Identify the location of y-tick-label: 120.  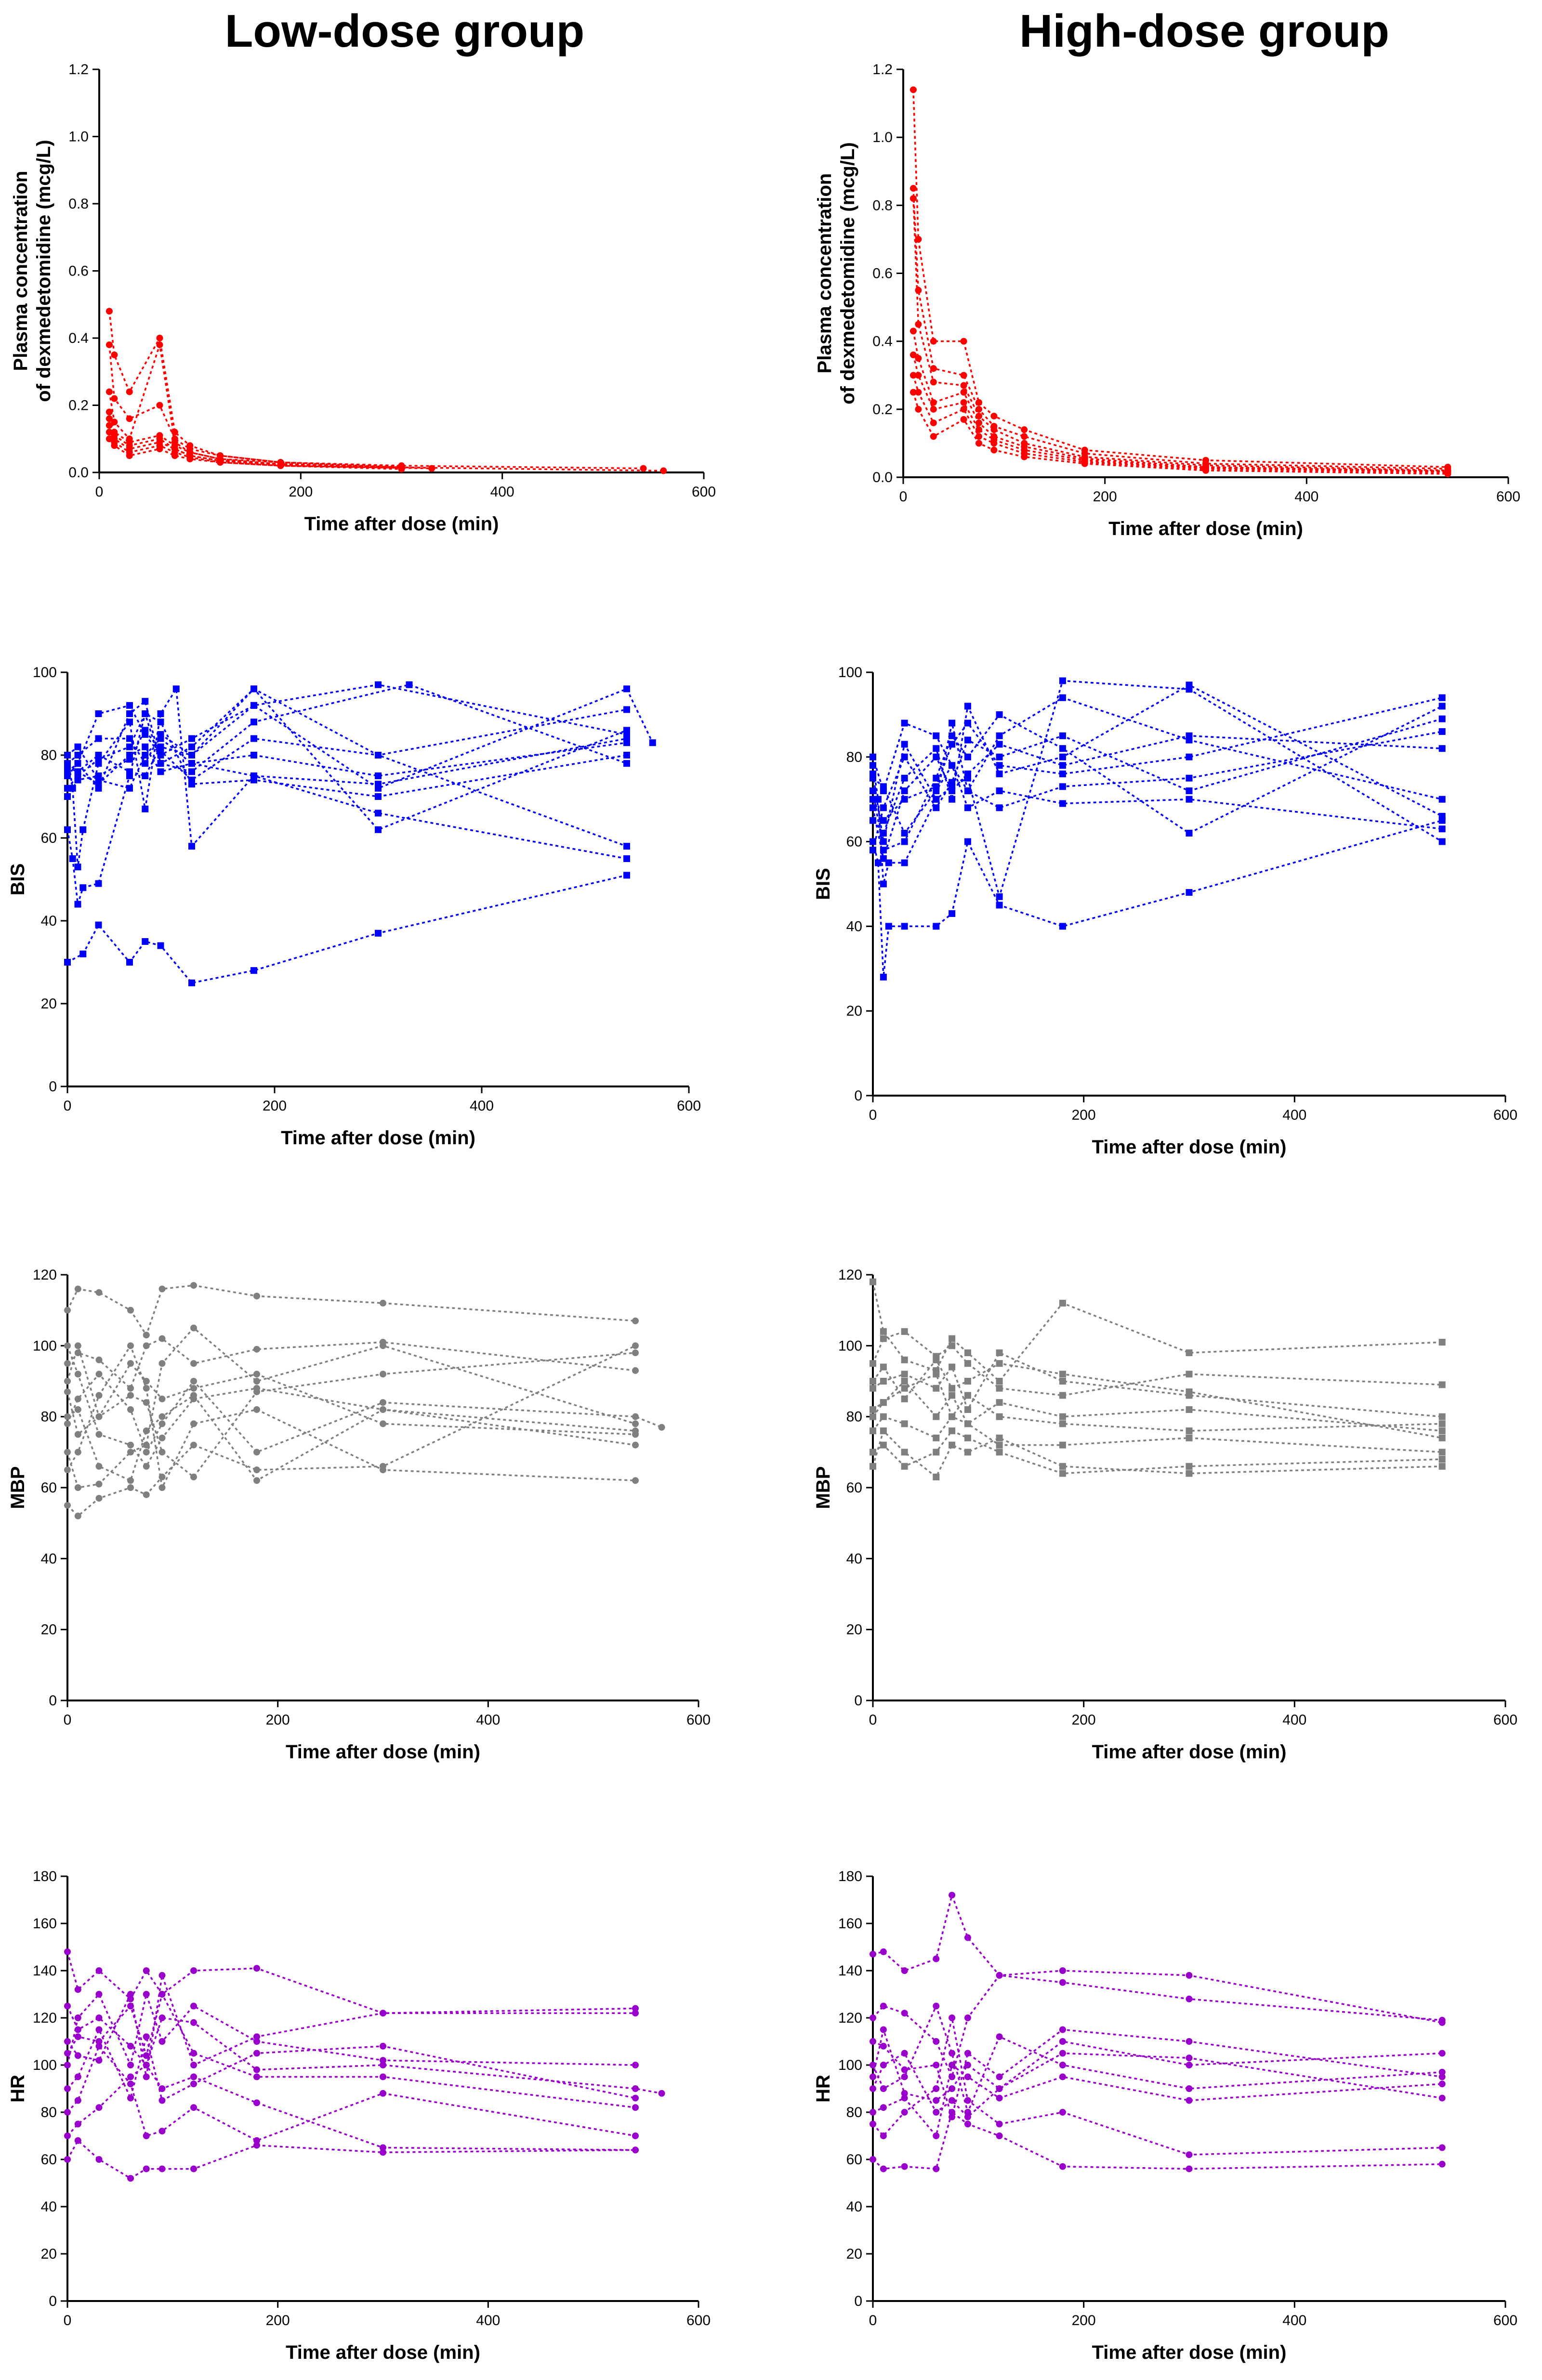
(850, 2018).